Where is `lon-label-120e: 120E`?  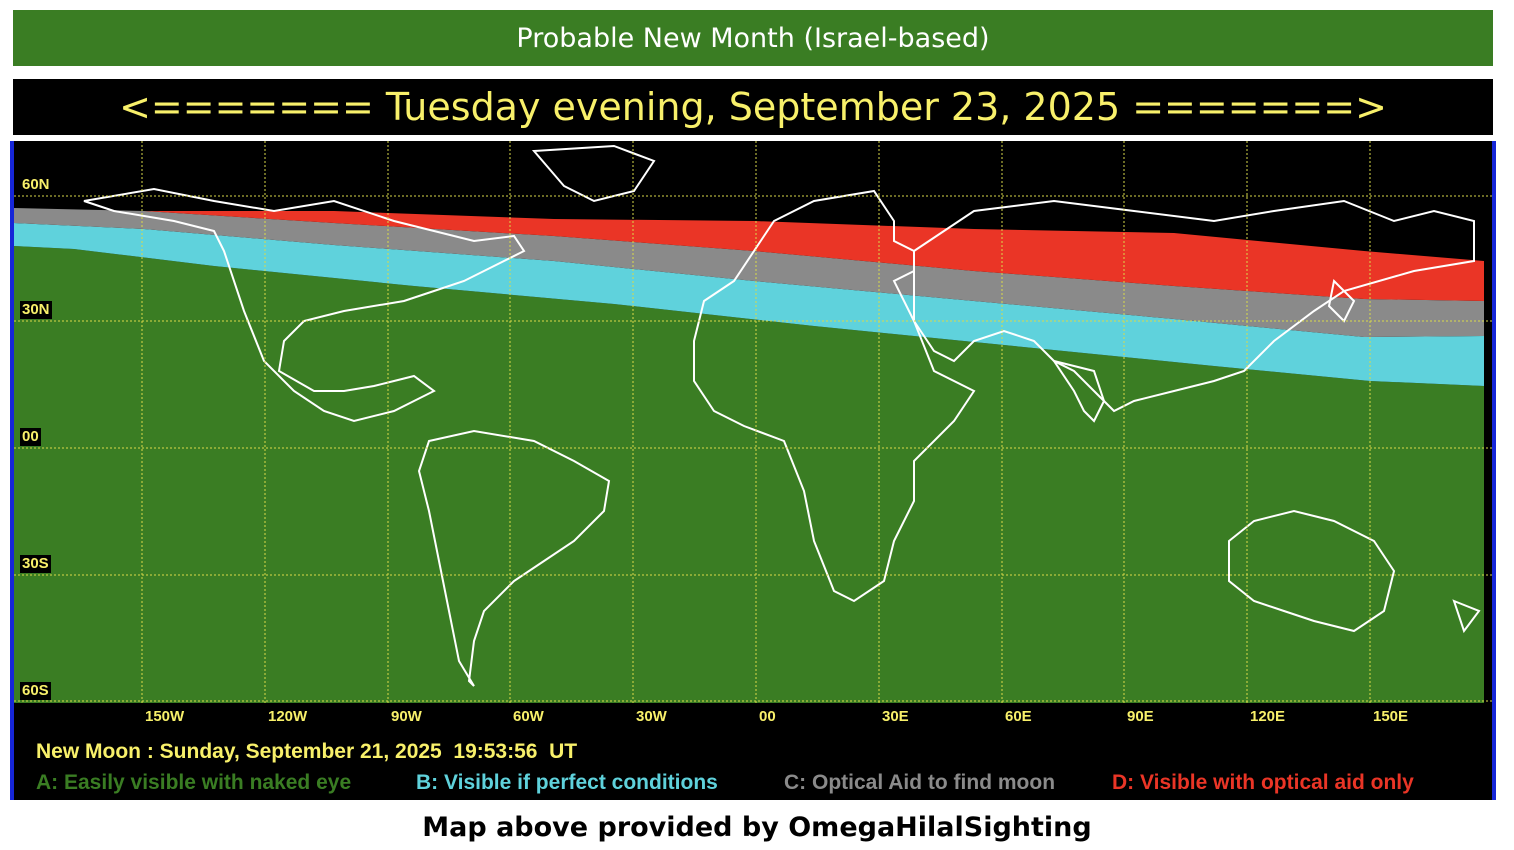 lon-label-120e: 120E is located at coordinates (1268, 716).